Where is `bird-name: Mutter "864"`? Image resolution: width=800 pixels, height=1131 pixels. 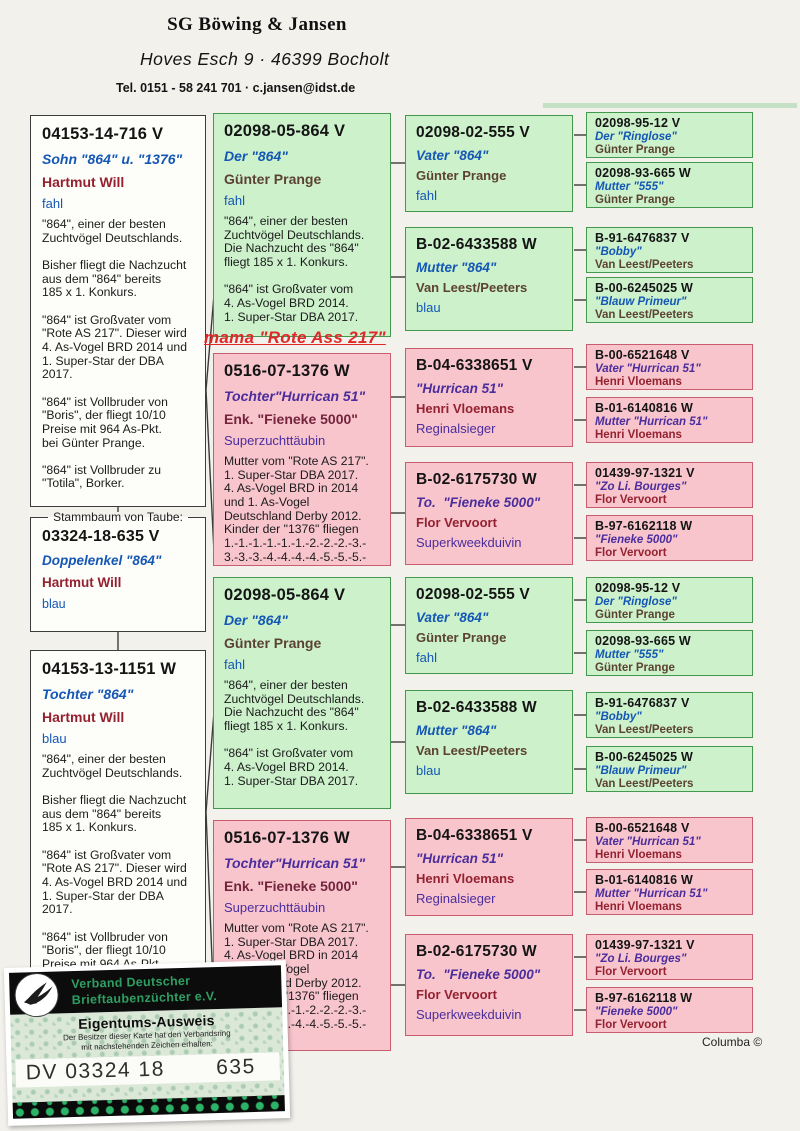
bird-name: Mutter "864" is located at coordinates (456, 267).